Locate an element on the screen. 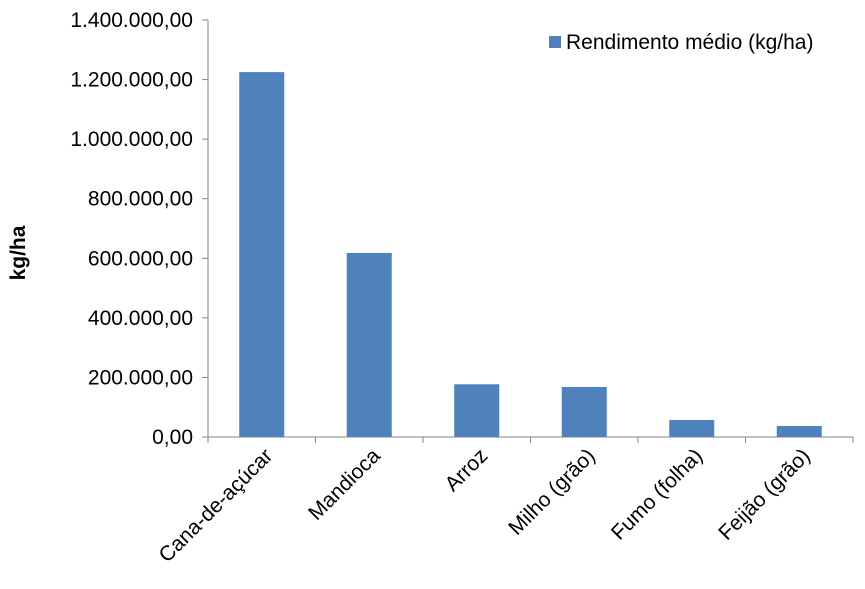  y-tick-label: 1.200.000,00 is located at coordinates (131, 80).